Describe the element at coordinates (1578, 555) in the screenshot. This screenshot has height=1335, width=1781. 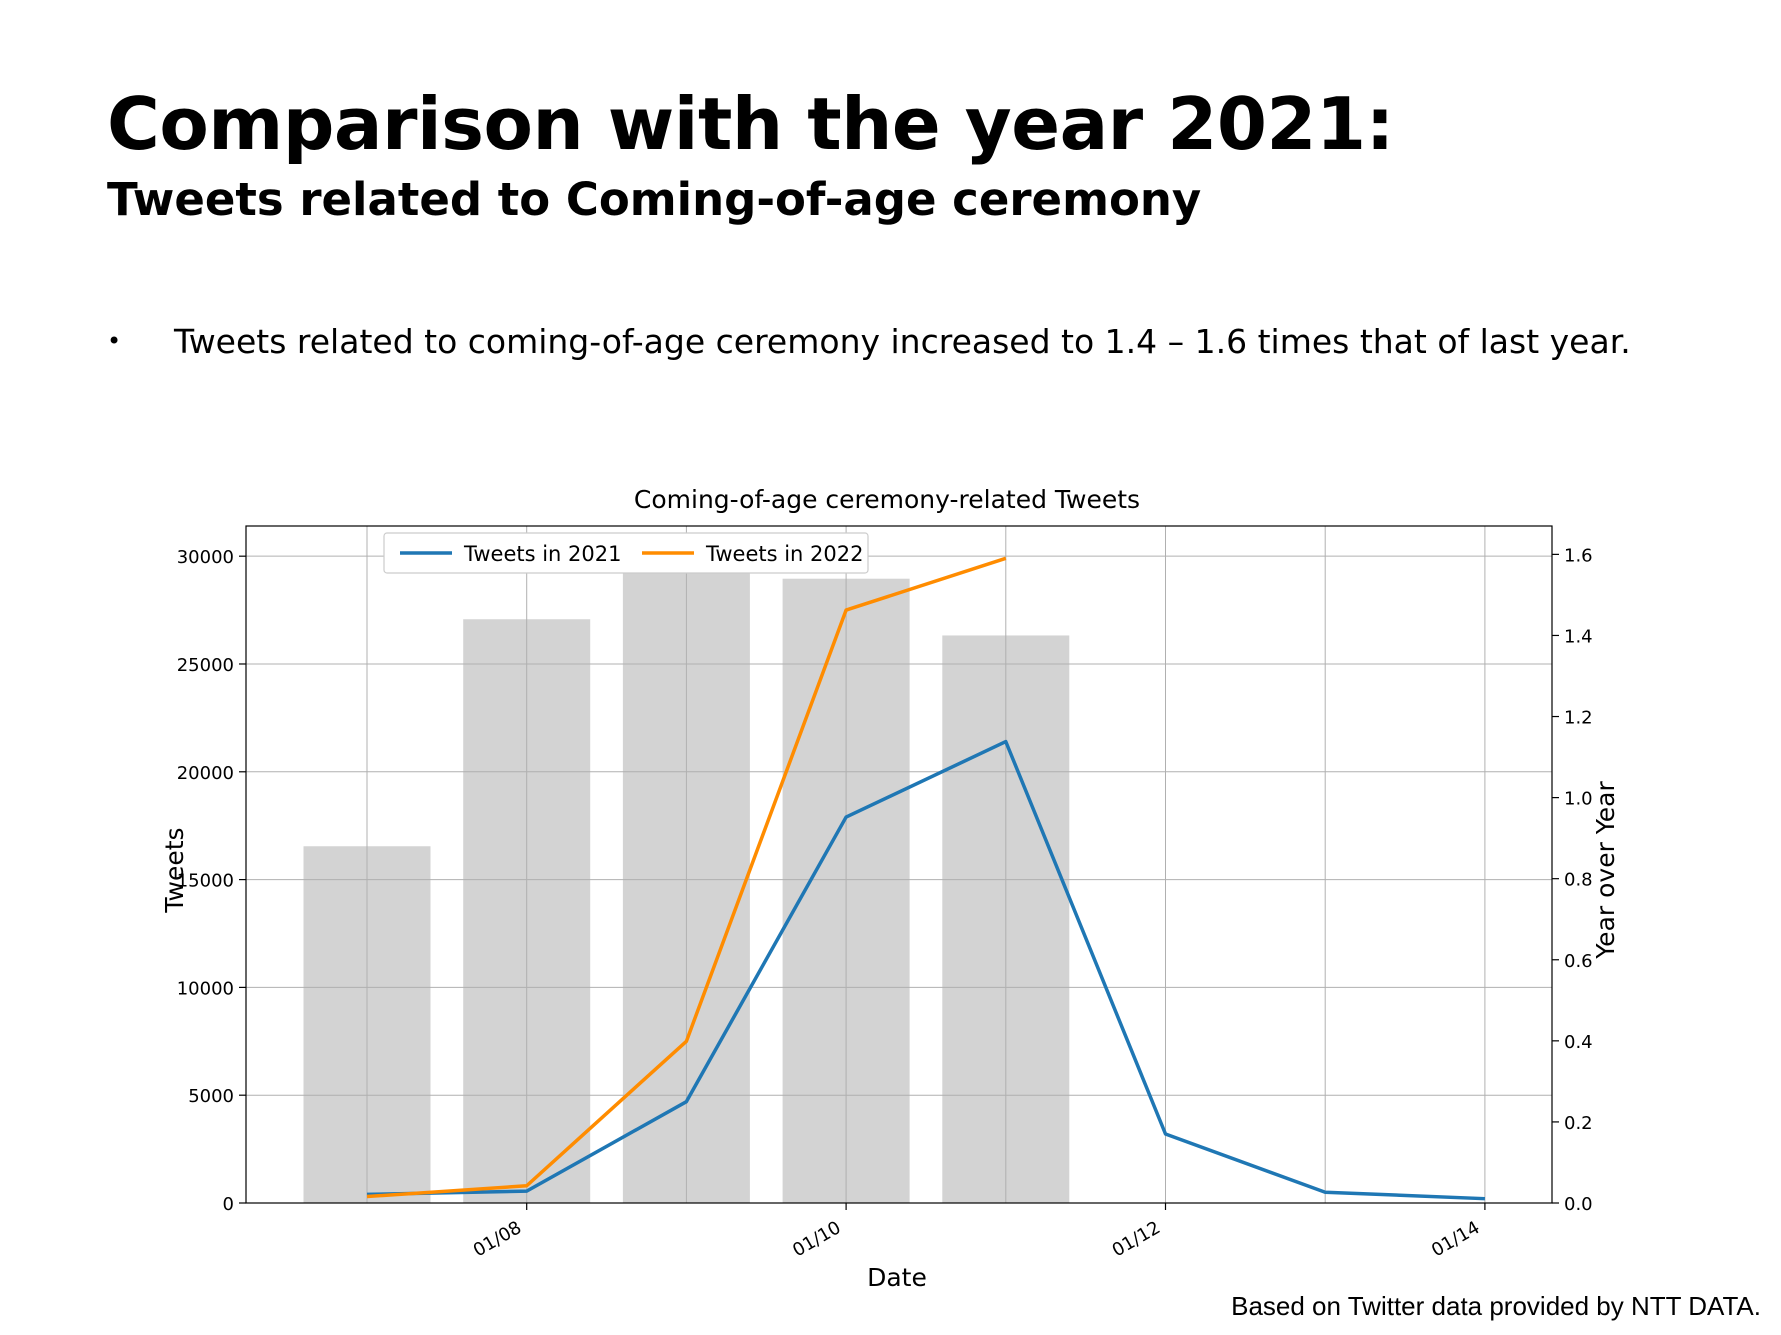
I see `y2-tick-label: 1.6` at that location.